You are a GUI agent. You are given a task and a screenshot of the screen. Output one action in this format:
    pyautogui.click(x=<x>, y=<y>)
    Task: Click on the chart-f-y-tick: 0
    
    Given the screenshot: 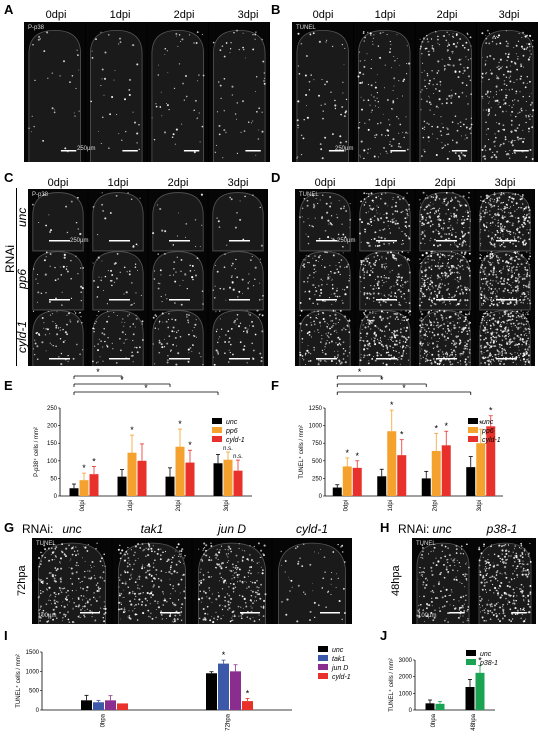 What is the action you would take?
    pyautogui.click(x=321, y=497)
    